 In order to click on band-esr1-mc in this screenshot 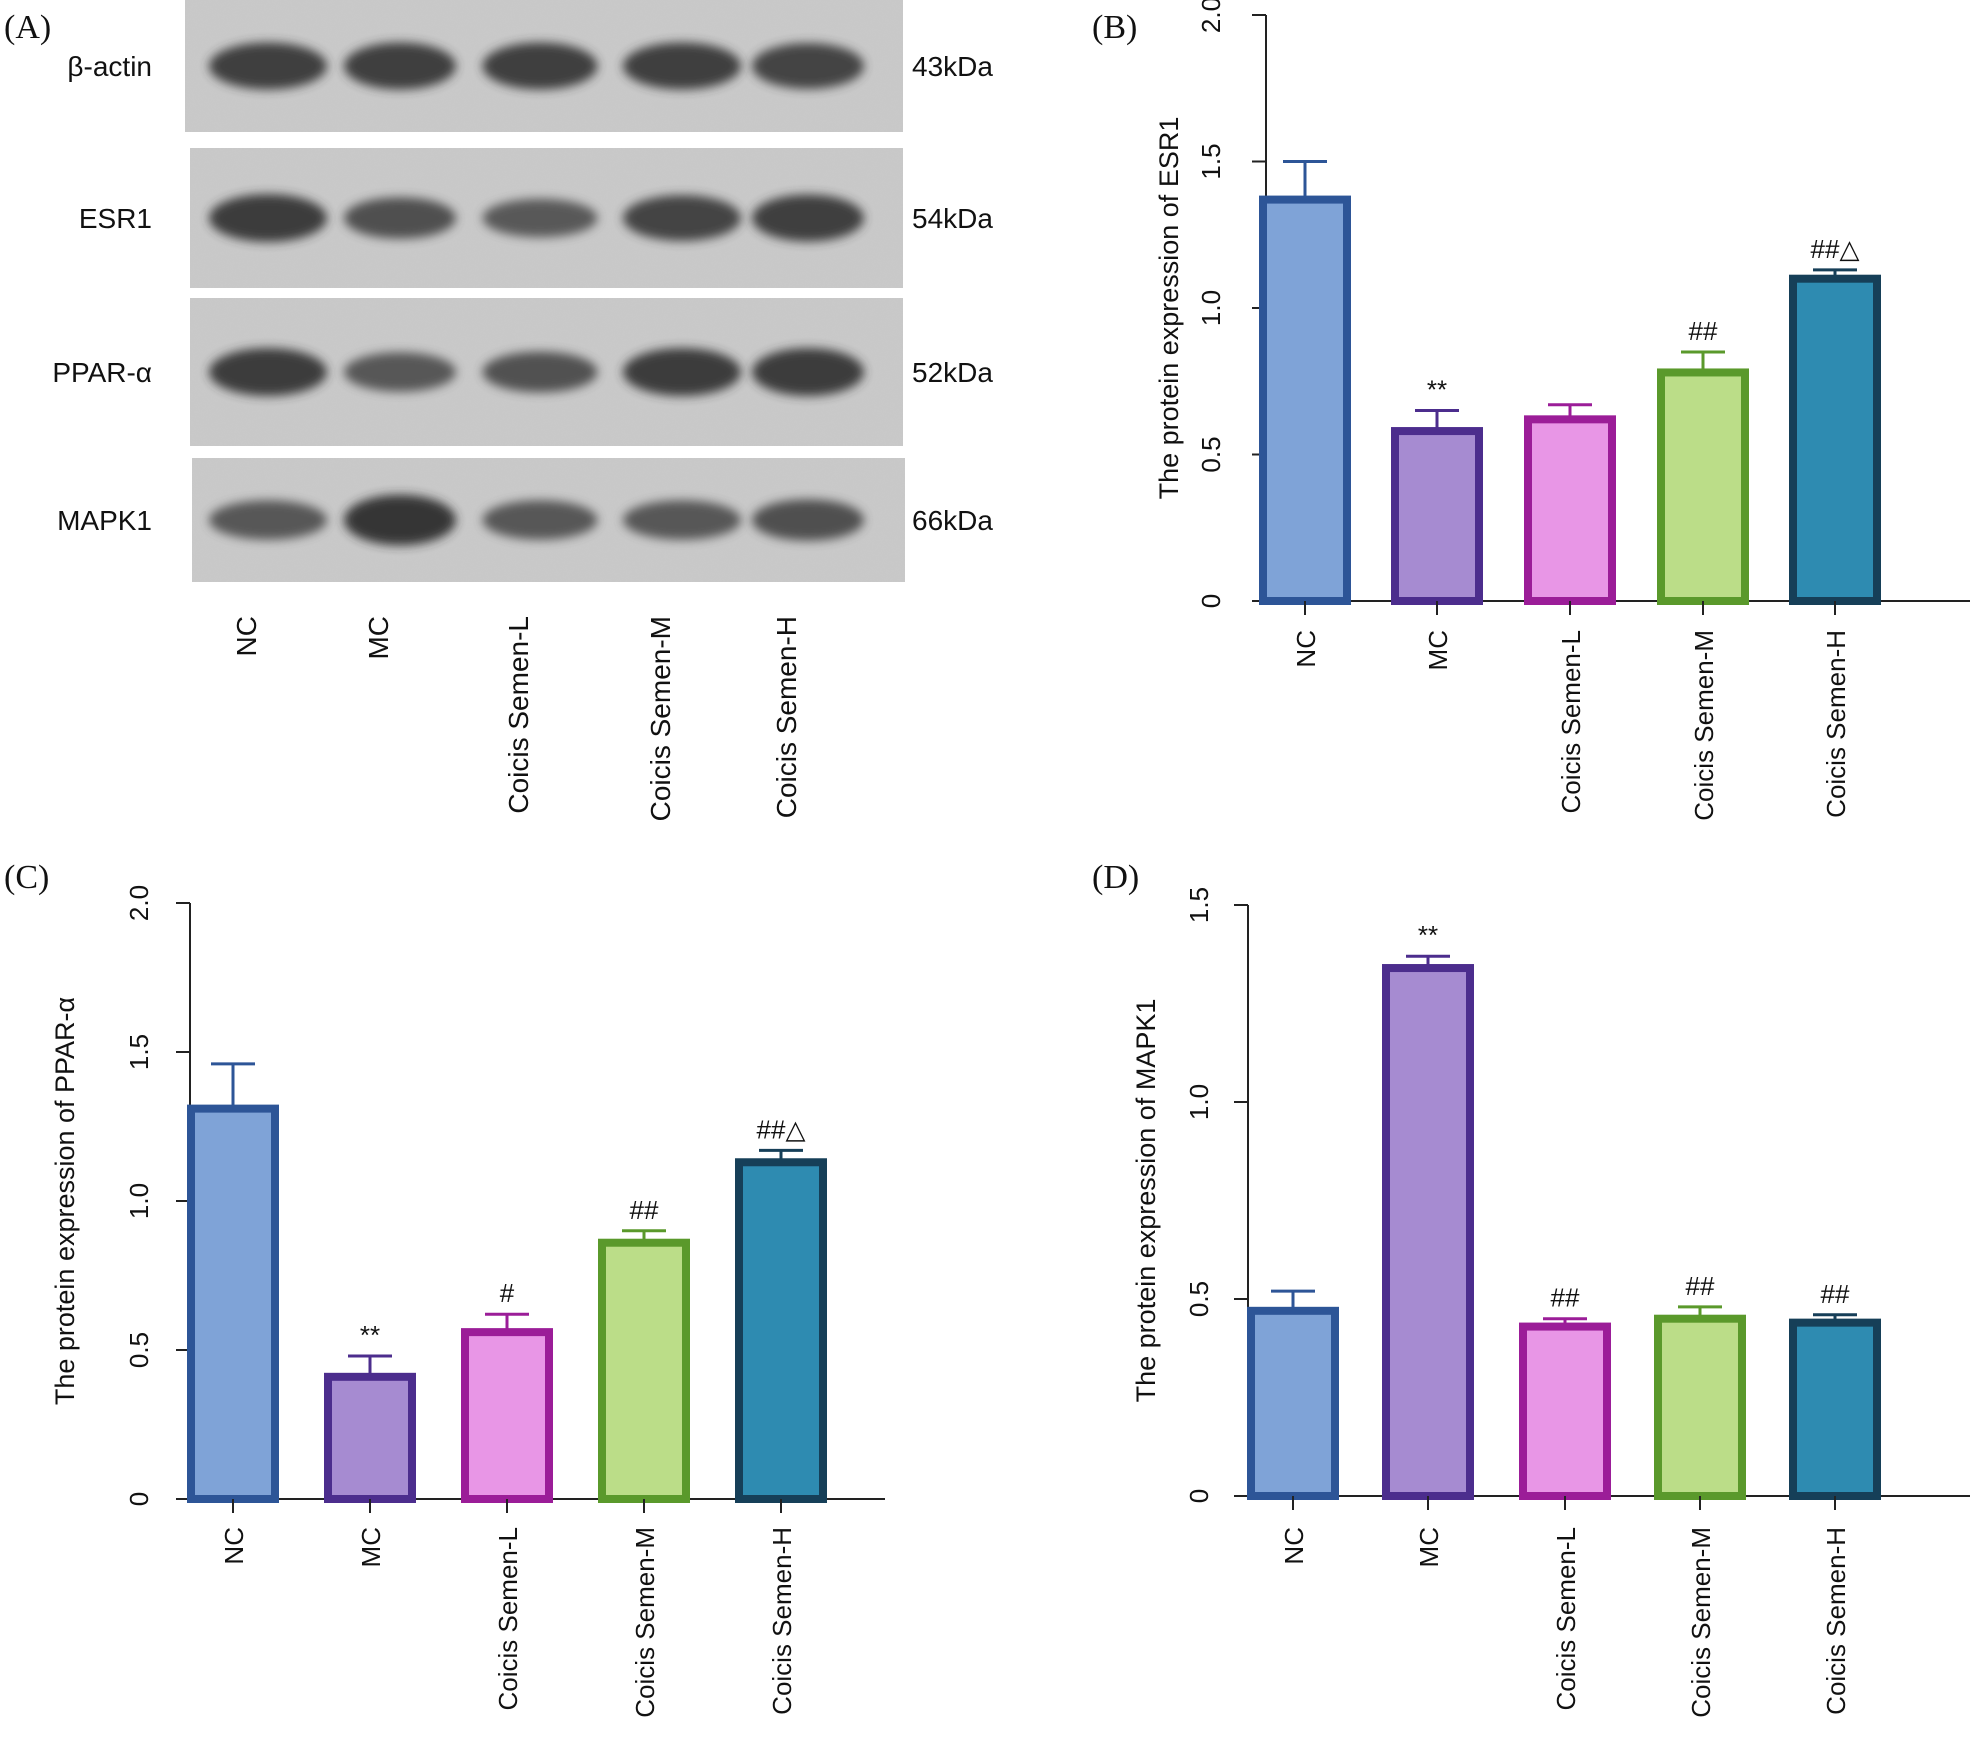, I will do `click(400, 218)`.